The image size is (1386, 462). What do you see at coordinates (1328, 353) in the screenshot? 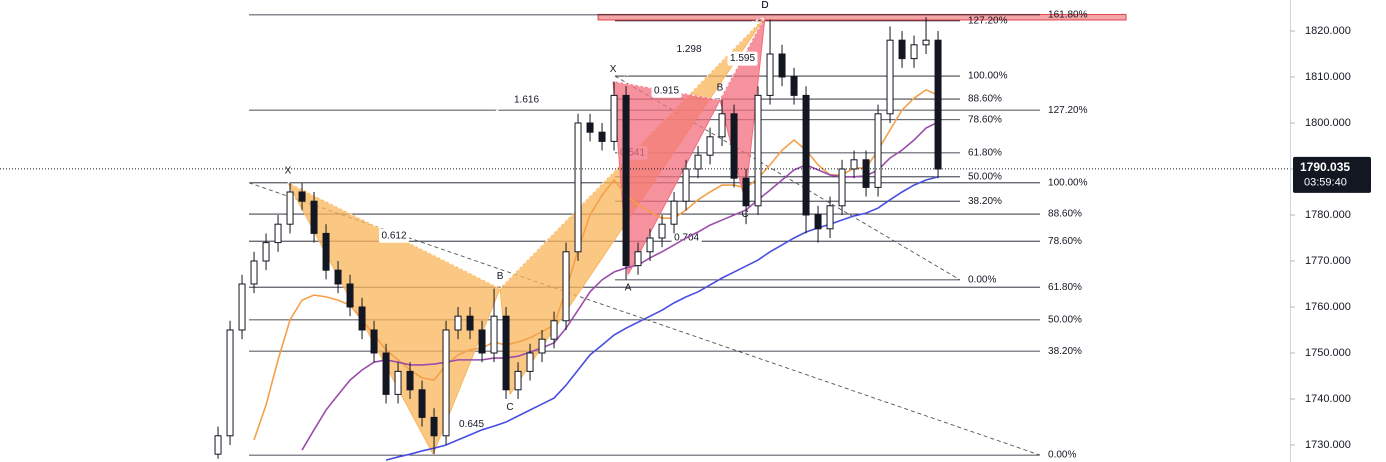
I see `y-tick-label: 1750.000` at bounding box center [1328, 353].